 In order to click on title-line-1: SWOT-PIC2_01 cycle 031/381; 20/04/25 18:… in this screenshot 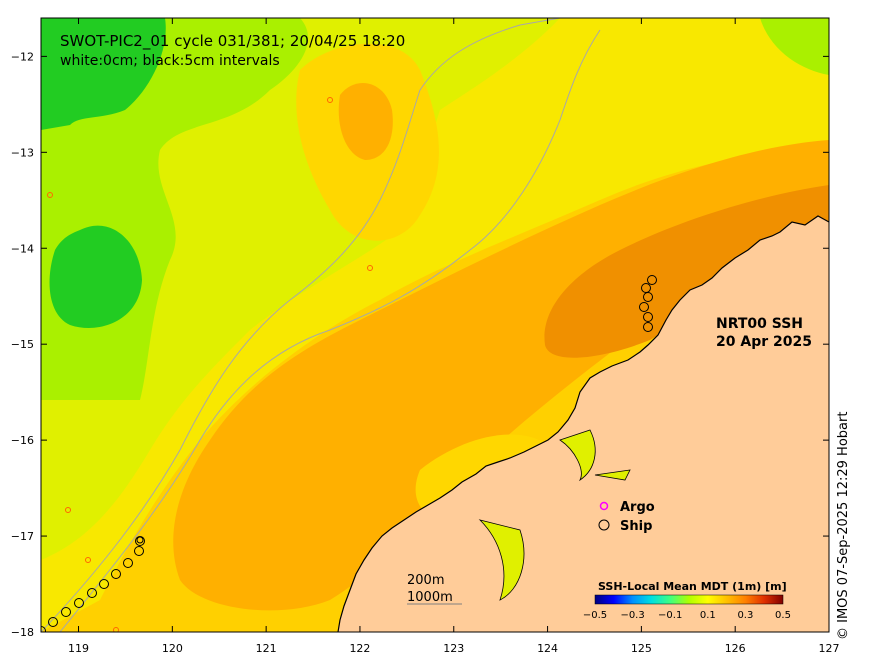, I will do `click(232, 41)`.